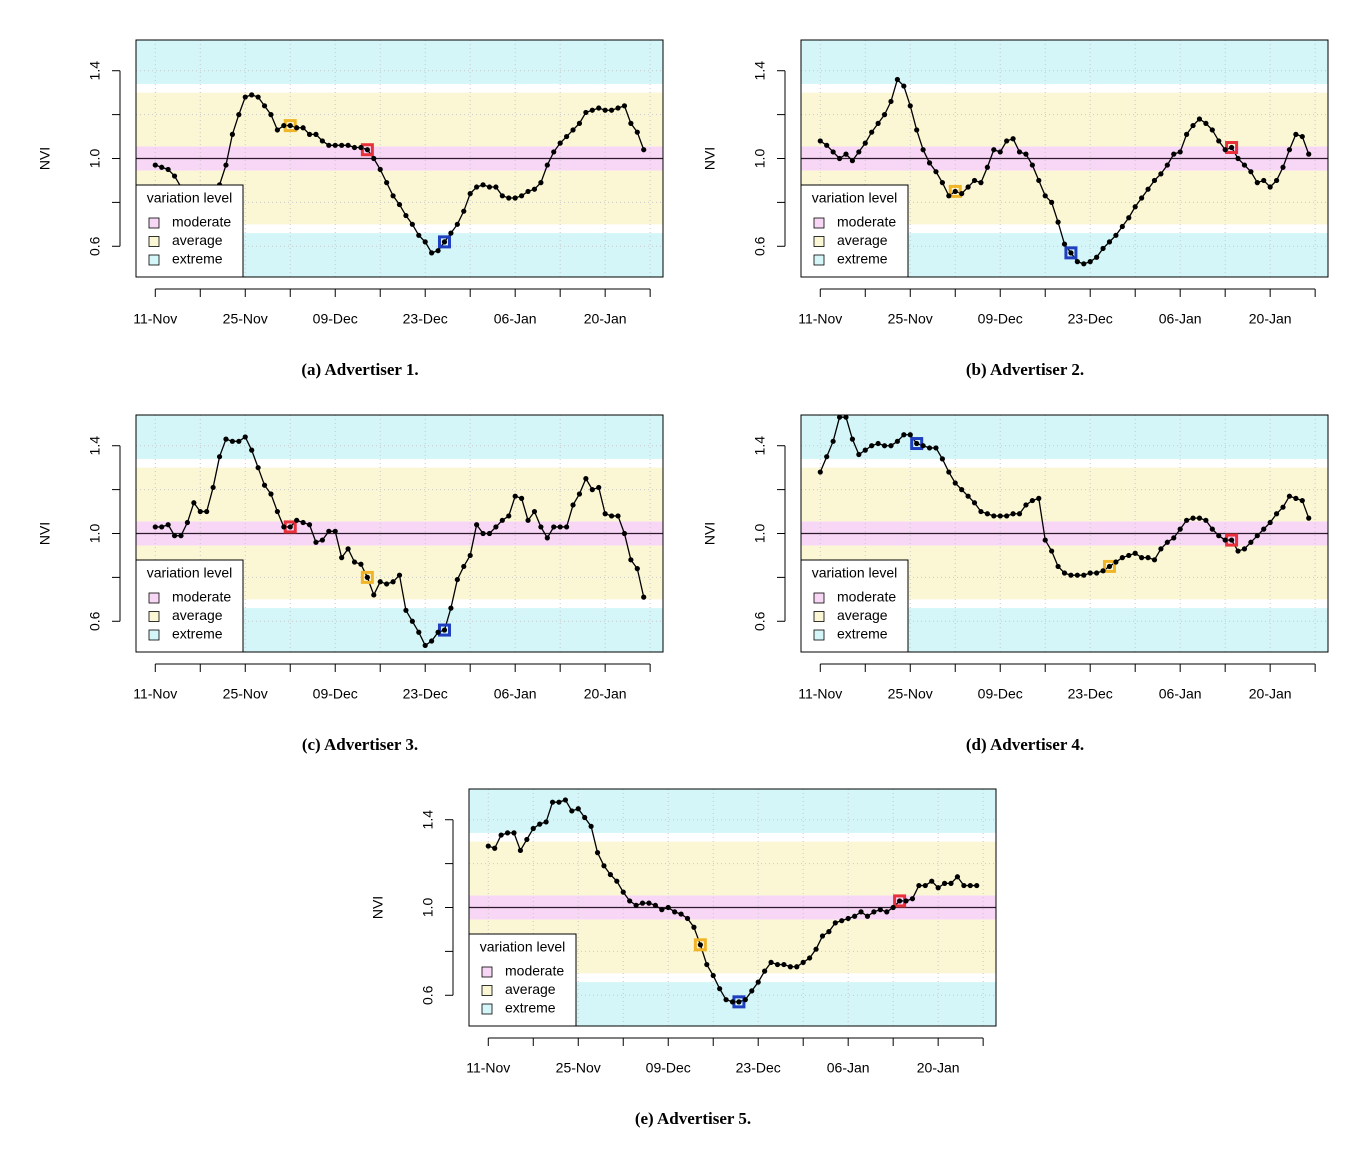 Image resolution: width=1360 pixels, height=1166 pixels. I want to click on y-tick-label: 1.0, so click(95, 159).